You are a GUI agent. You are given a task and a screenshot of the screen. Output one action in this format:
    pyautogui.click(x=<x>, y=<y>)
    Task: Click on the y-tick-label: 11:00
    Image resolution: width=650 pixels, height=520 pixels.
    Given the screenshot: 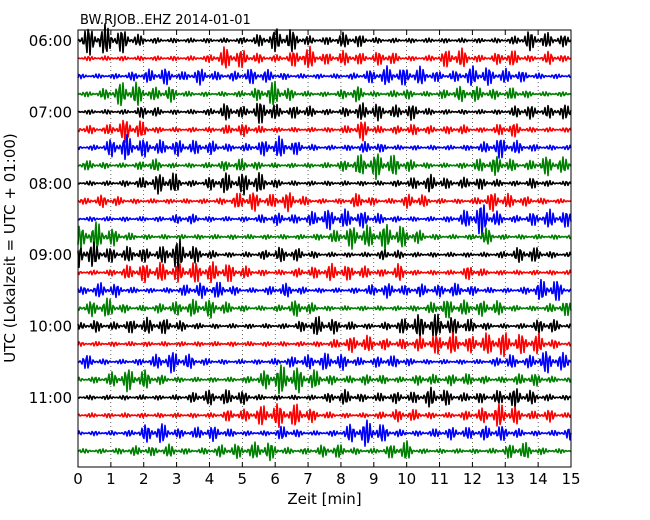 What is the action you would take?
    pyautogui.click(x=50, y=398)
    